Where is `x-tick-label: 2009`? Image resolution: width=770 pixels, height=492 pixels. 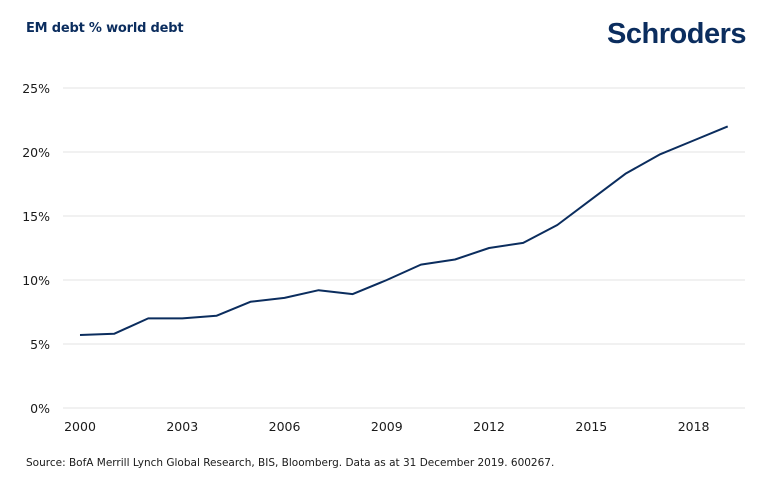
x-tick-label: 2009 is located at coordinates (387, 426).